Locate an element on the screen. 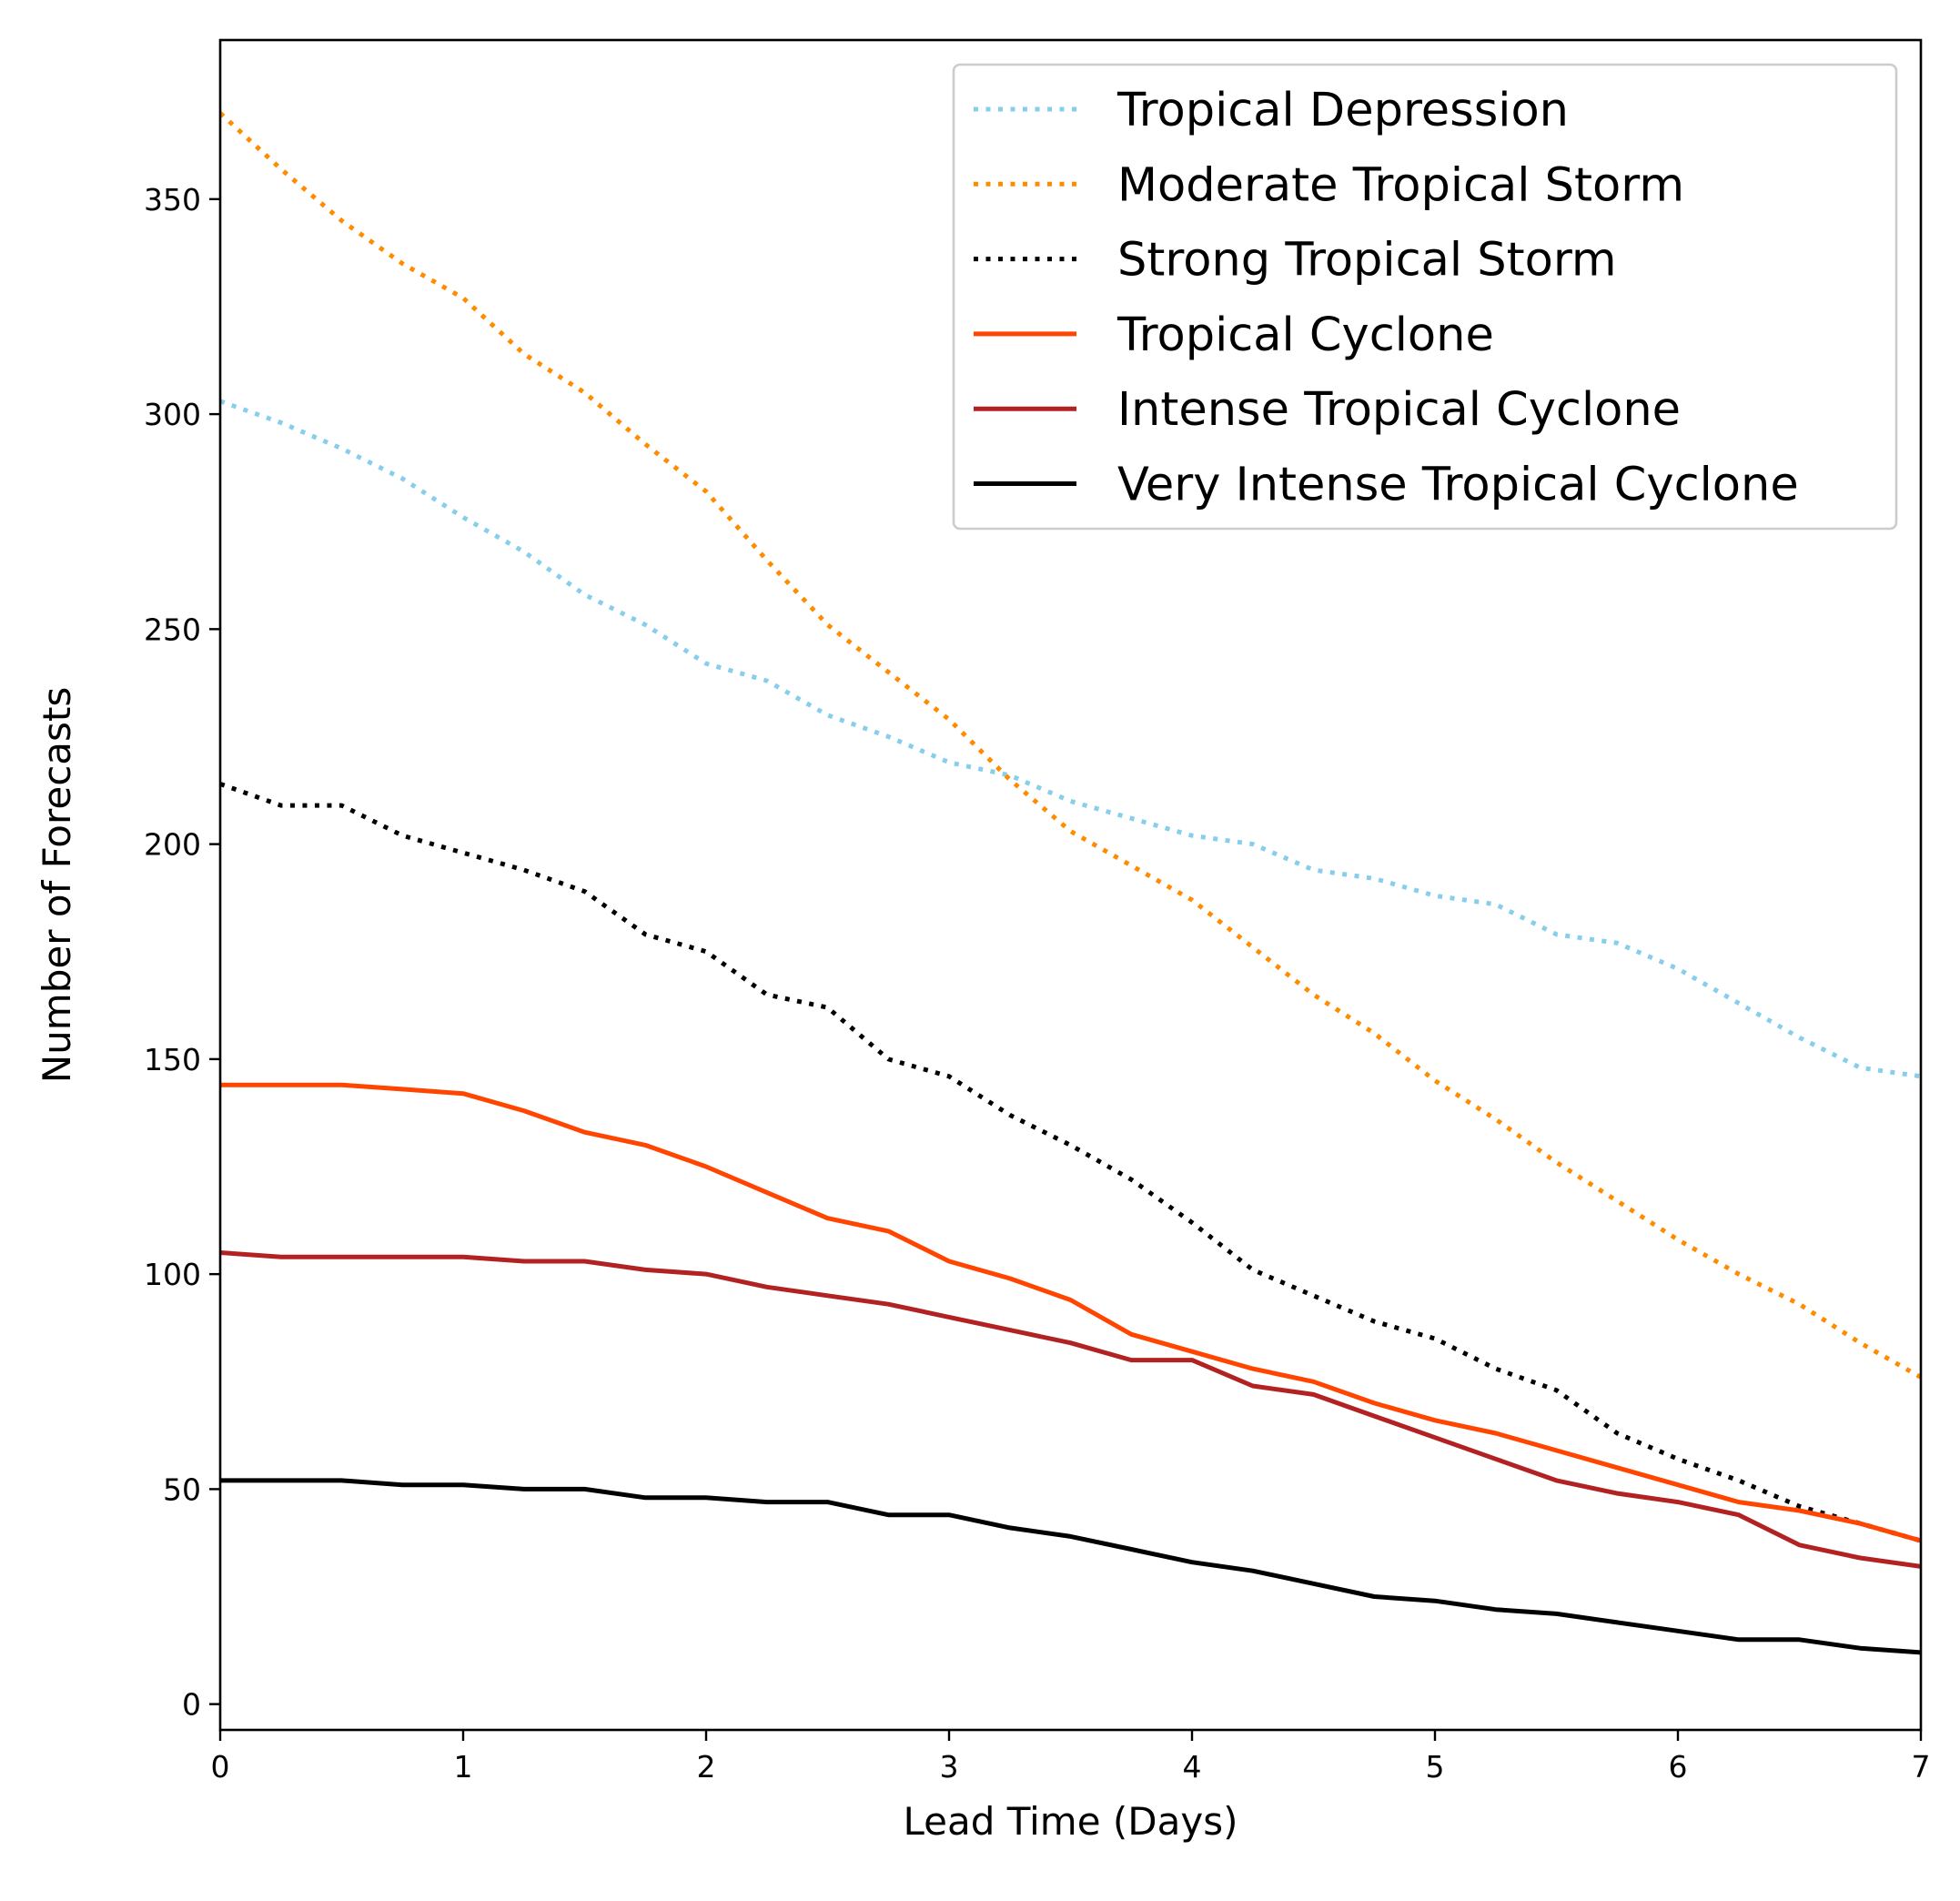 The image size is (1960, 1901). legend-label: Strong Tropical Storm is located at coordinates (1367, 261).